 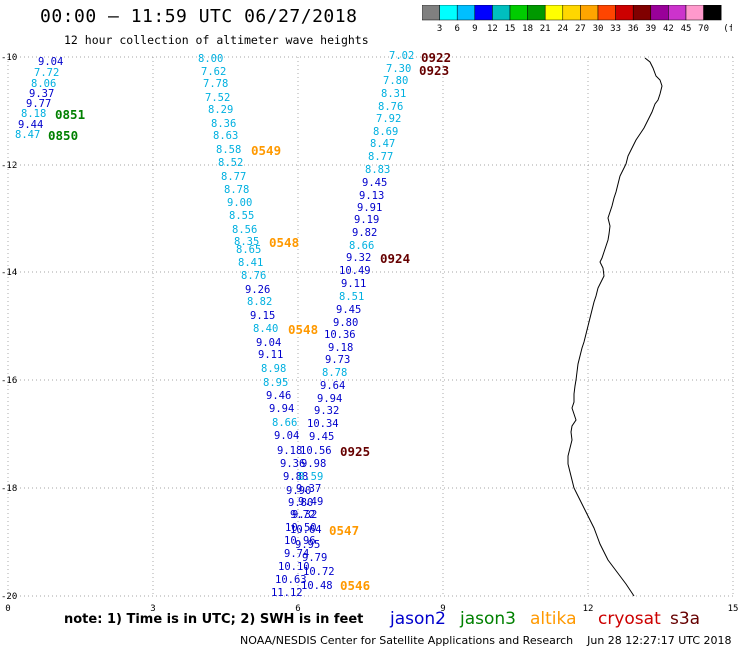 What do you see at coordinates (9, 58) in the screenshot?
I see `y-tick-label: -10` at bounding box center [9, 58].